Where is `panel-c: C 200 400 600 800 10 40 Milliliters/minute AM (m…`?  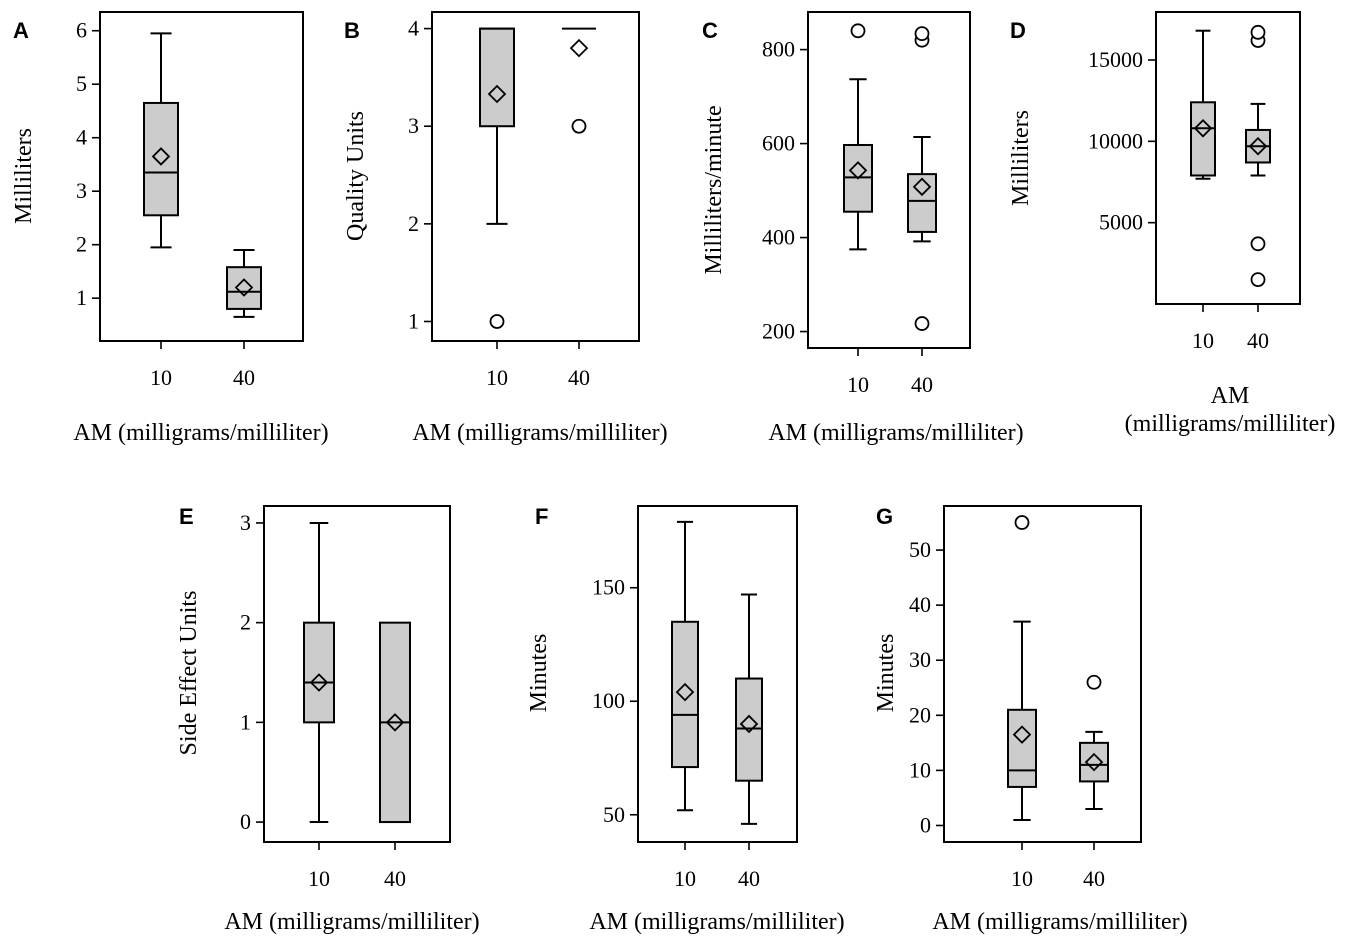 panel-c: C 200 400 600 800 10 40 Milliliters/minute AM (m… is located at coordinates (862, 228).